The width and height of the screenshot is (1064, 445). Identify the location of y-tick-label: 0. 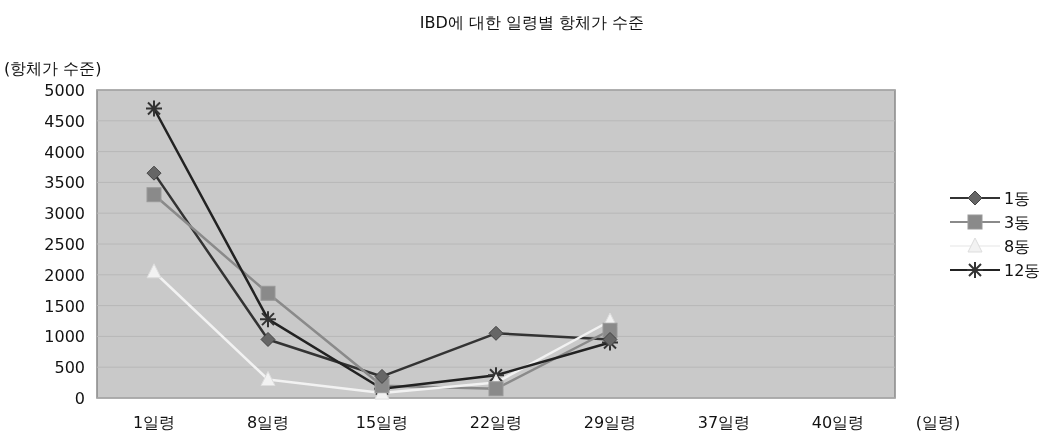
(79, 398).